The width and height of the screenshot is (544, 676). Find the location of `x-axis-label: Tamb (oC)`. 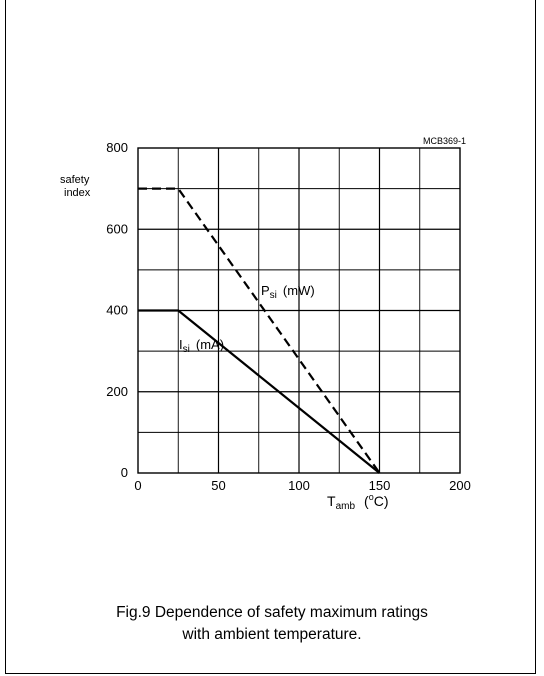

x-axis-label: Tamb (oC) is located at coordinates (357, 502).